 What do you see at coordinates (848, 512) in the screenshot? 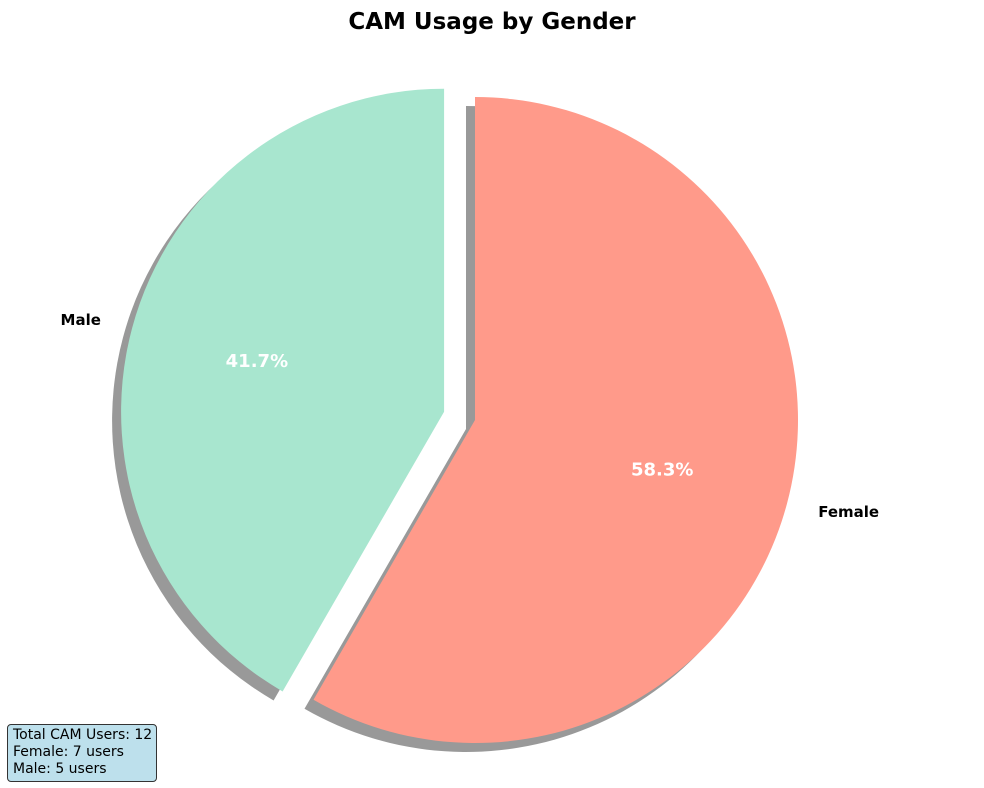
I see `slice-label-female: Female` at bounding box center [848, 512].